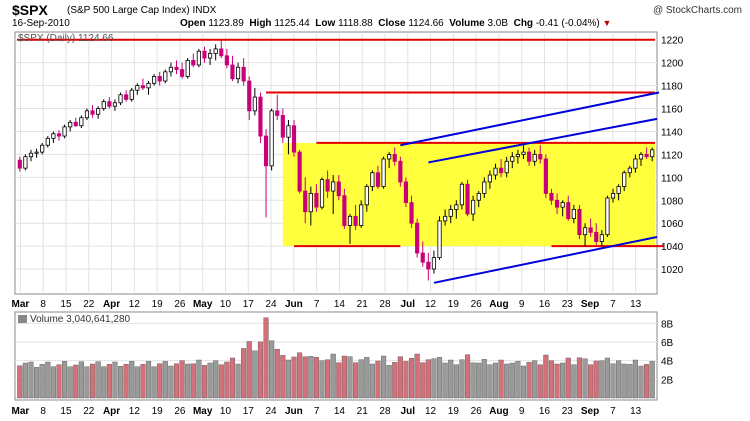  What do you see at coordinates (21, 411) in the screenshot?
I see `x-tick-label: Mar` at bounding box center [21, 411].